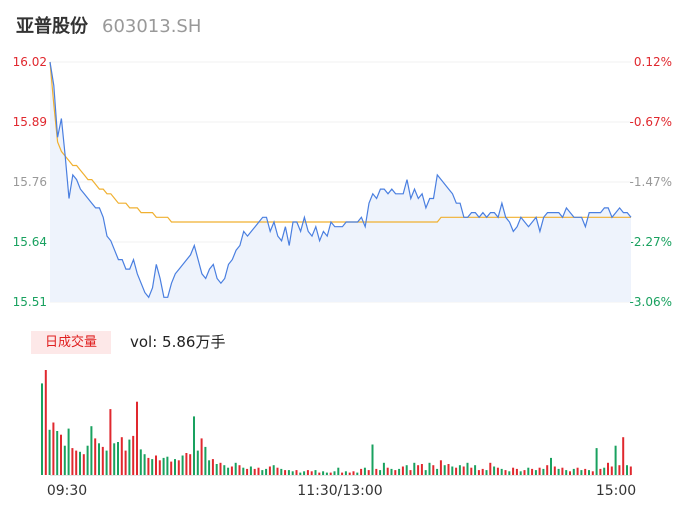 Image resolution: width=686 pixels, height=524 pixels. What do you see at coordinates (178, 342) in the screenshot?
I see `volume-readout: vol: 5.86万手` at bounding box center [178, 342].